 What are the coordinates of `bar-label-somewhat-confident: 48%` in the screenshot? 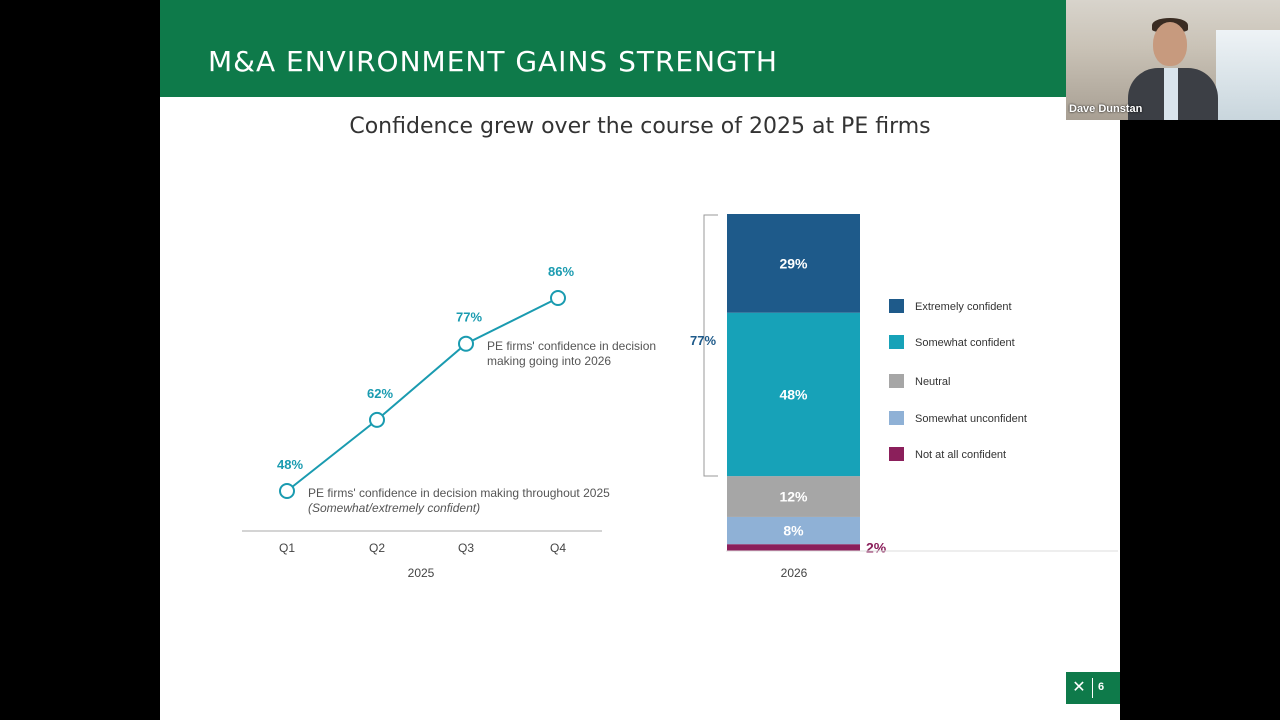 It's located at (793, 394).